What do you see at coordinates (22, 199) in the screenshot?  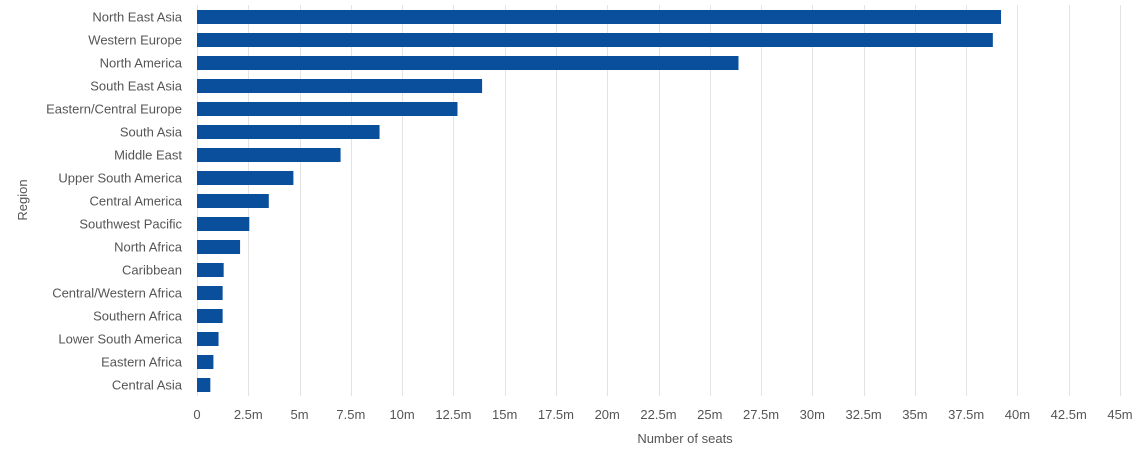 I see `y-axis-title: Region` at bounding box center [22, 199].